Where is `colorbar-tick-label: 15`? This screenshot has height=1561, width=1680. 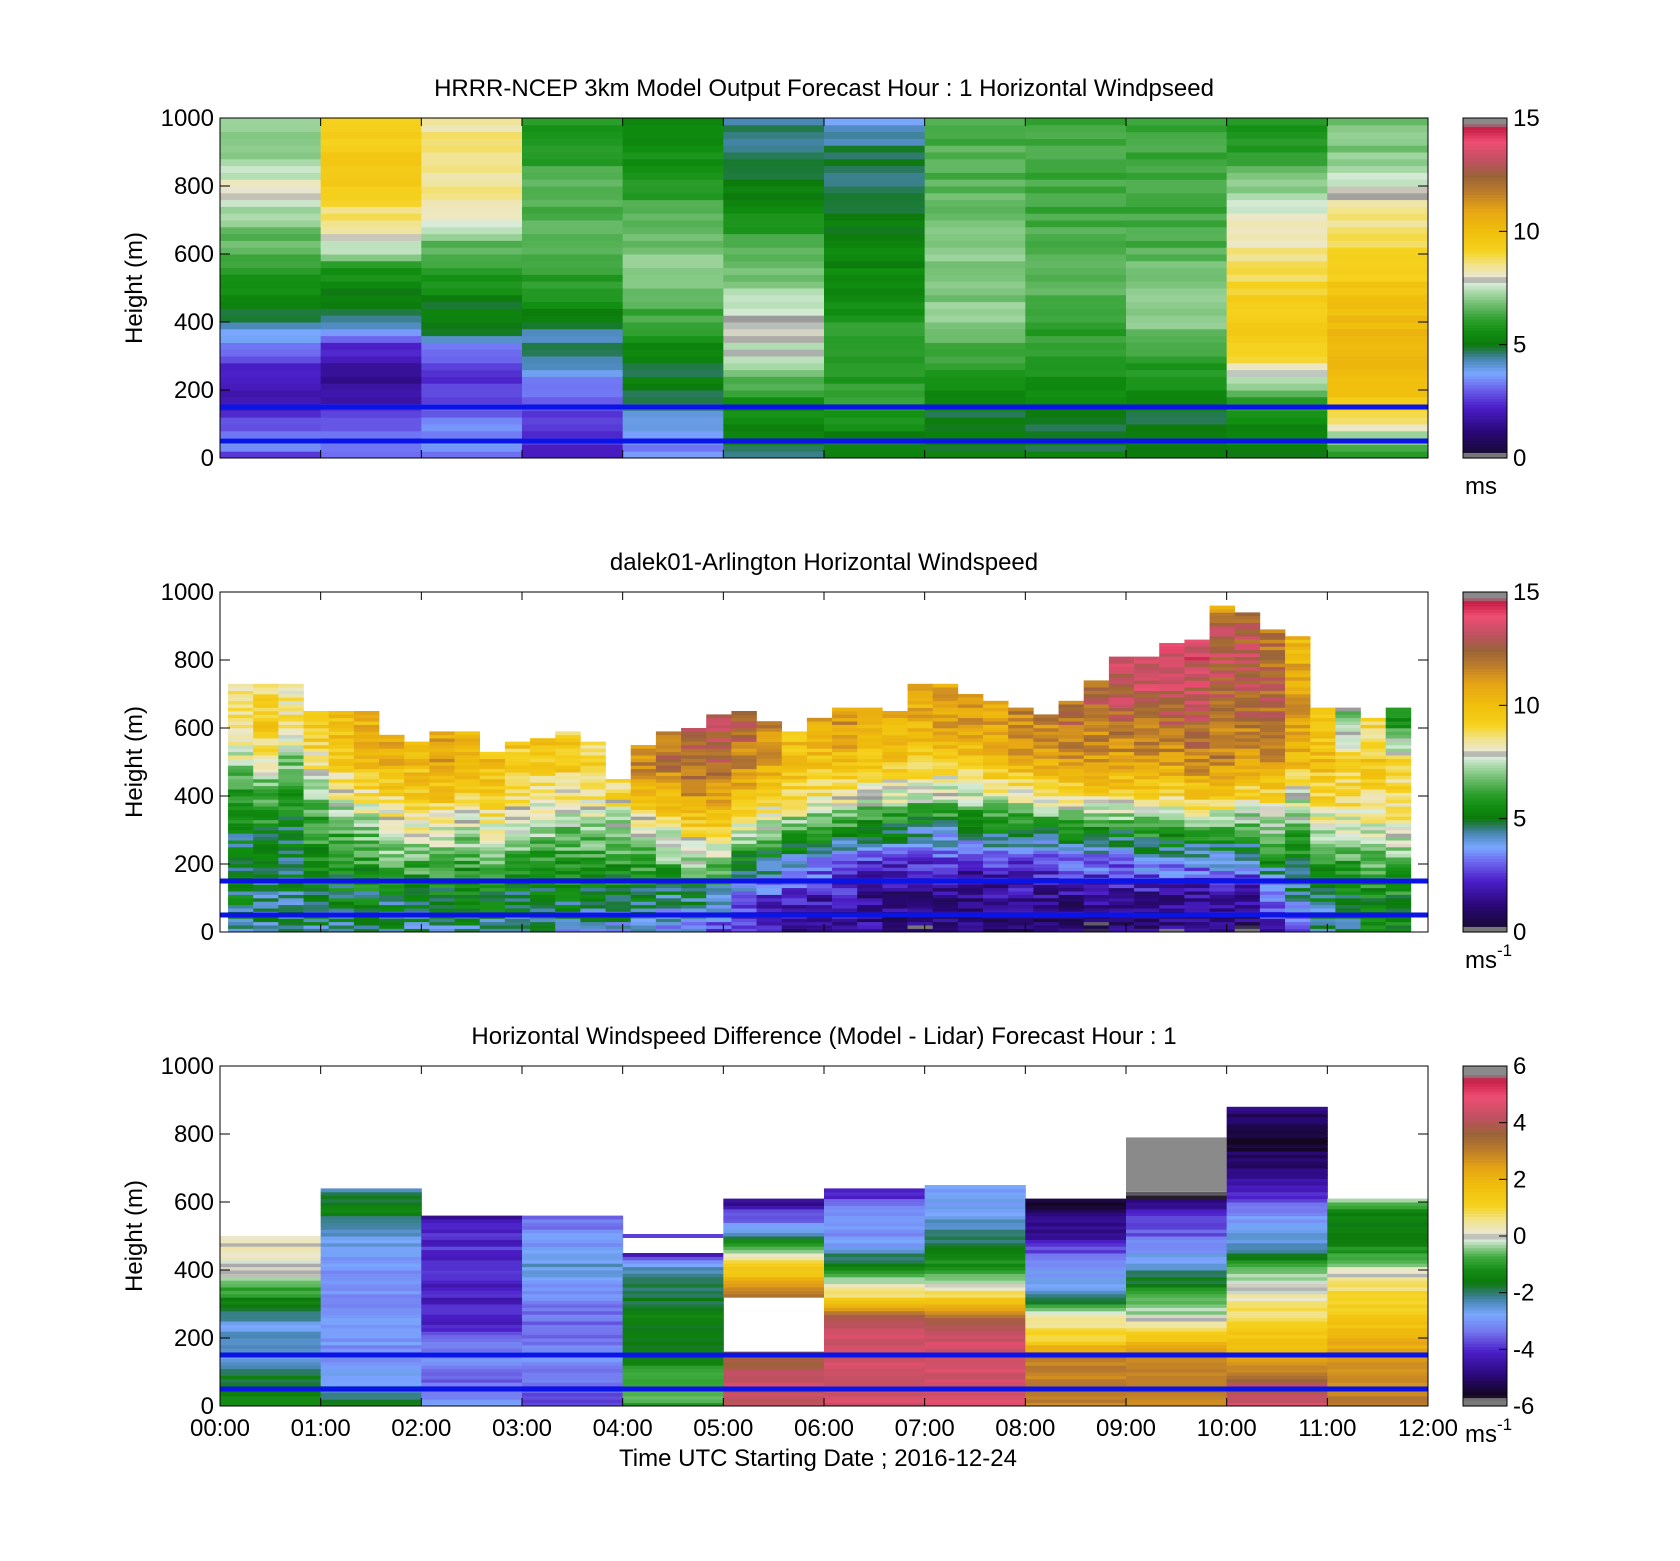
colorbar-tick-label: 15 is located at coordinates (1526, 118).